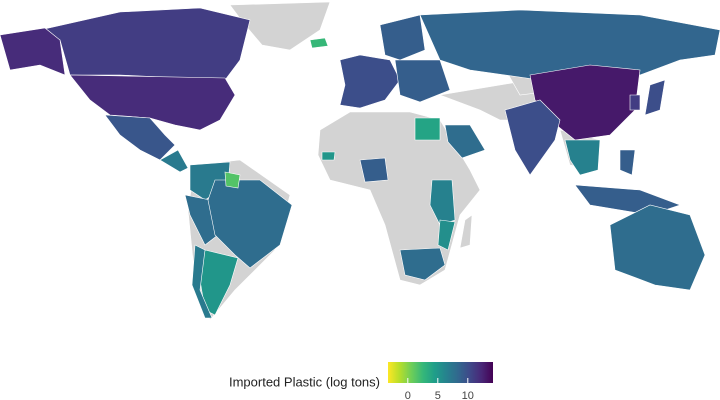  What do you see at coordinates (466, 231) in the screenshot?
I see `land` at bounding box center [466, 231].